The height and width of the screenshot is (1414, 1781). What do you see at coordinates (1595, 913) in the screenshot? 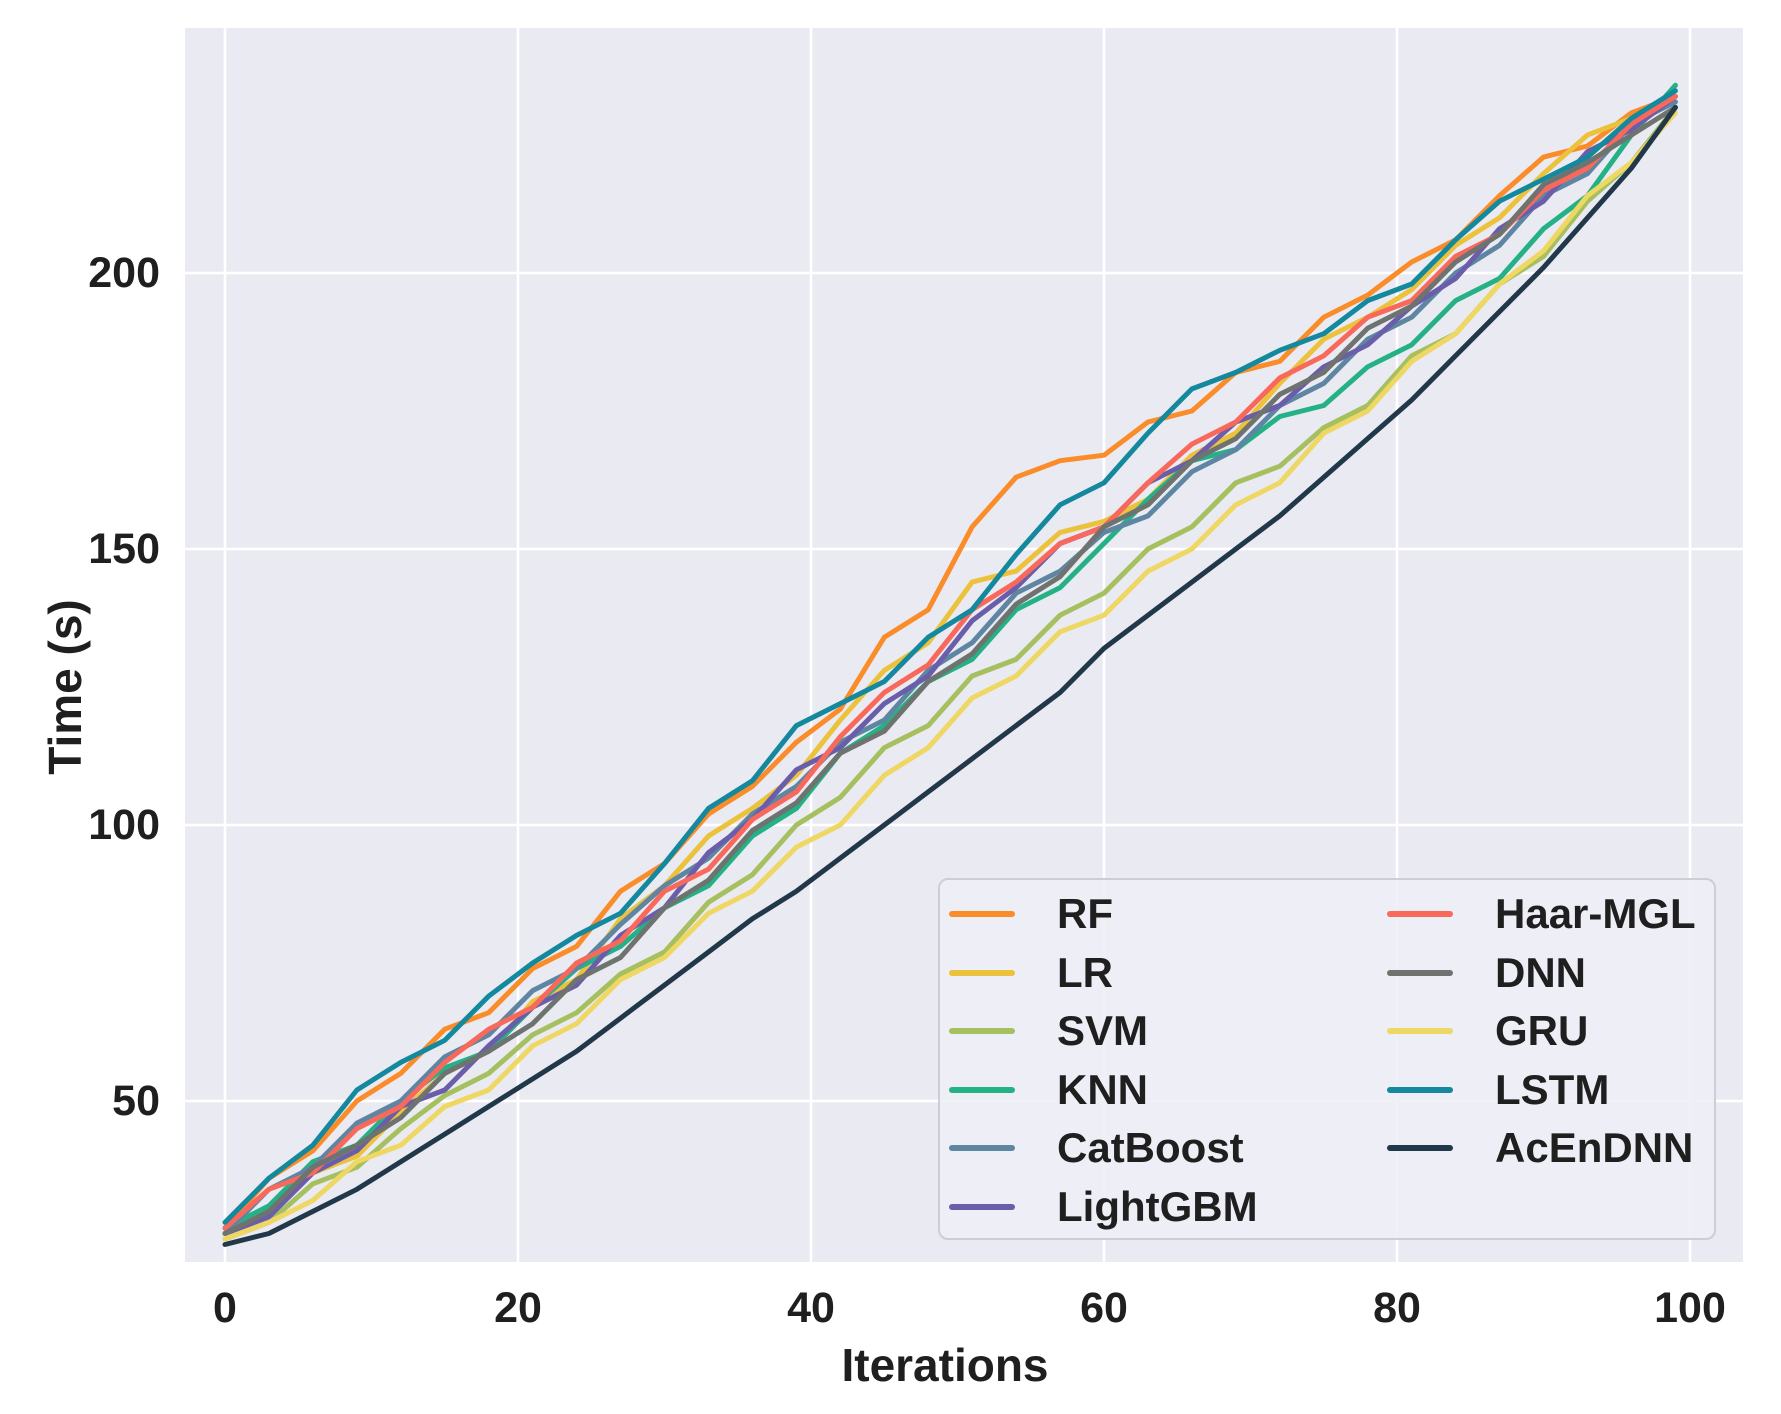
I see `legend-label: Haar-MGL` at bounding box center [1595, 913].